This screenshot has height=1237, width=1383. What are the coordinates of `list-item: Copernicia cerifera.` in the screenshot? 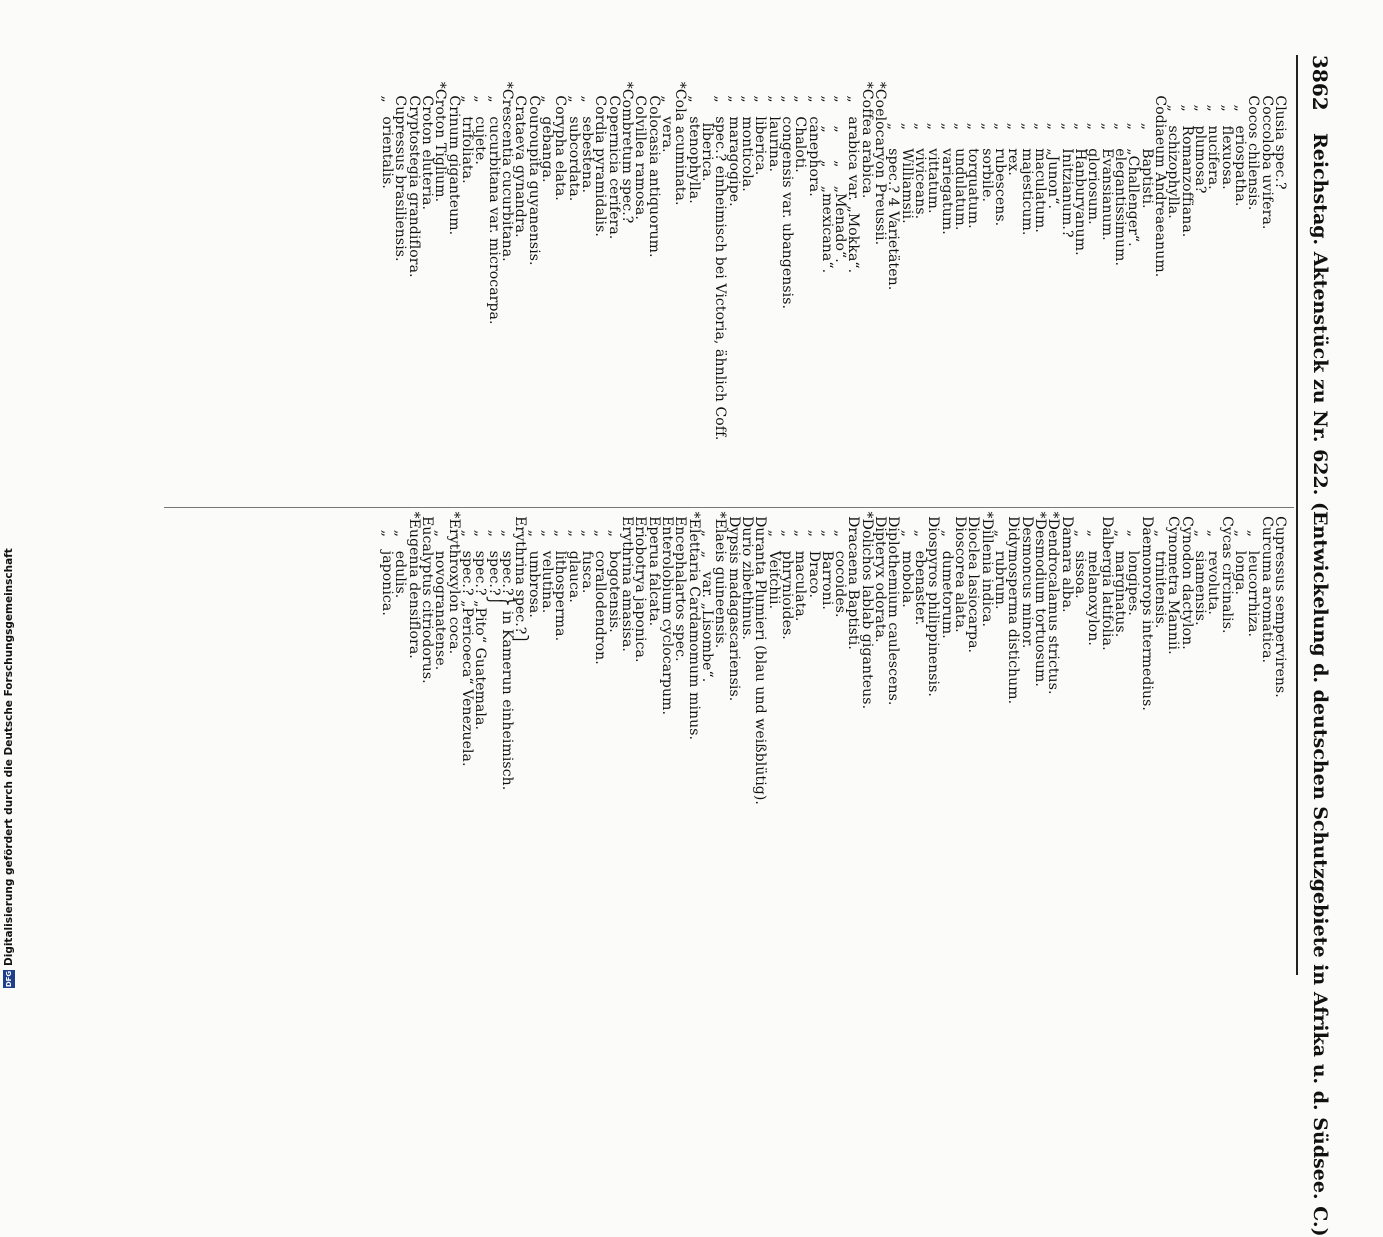 It's located at (613, 149).